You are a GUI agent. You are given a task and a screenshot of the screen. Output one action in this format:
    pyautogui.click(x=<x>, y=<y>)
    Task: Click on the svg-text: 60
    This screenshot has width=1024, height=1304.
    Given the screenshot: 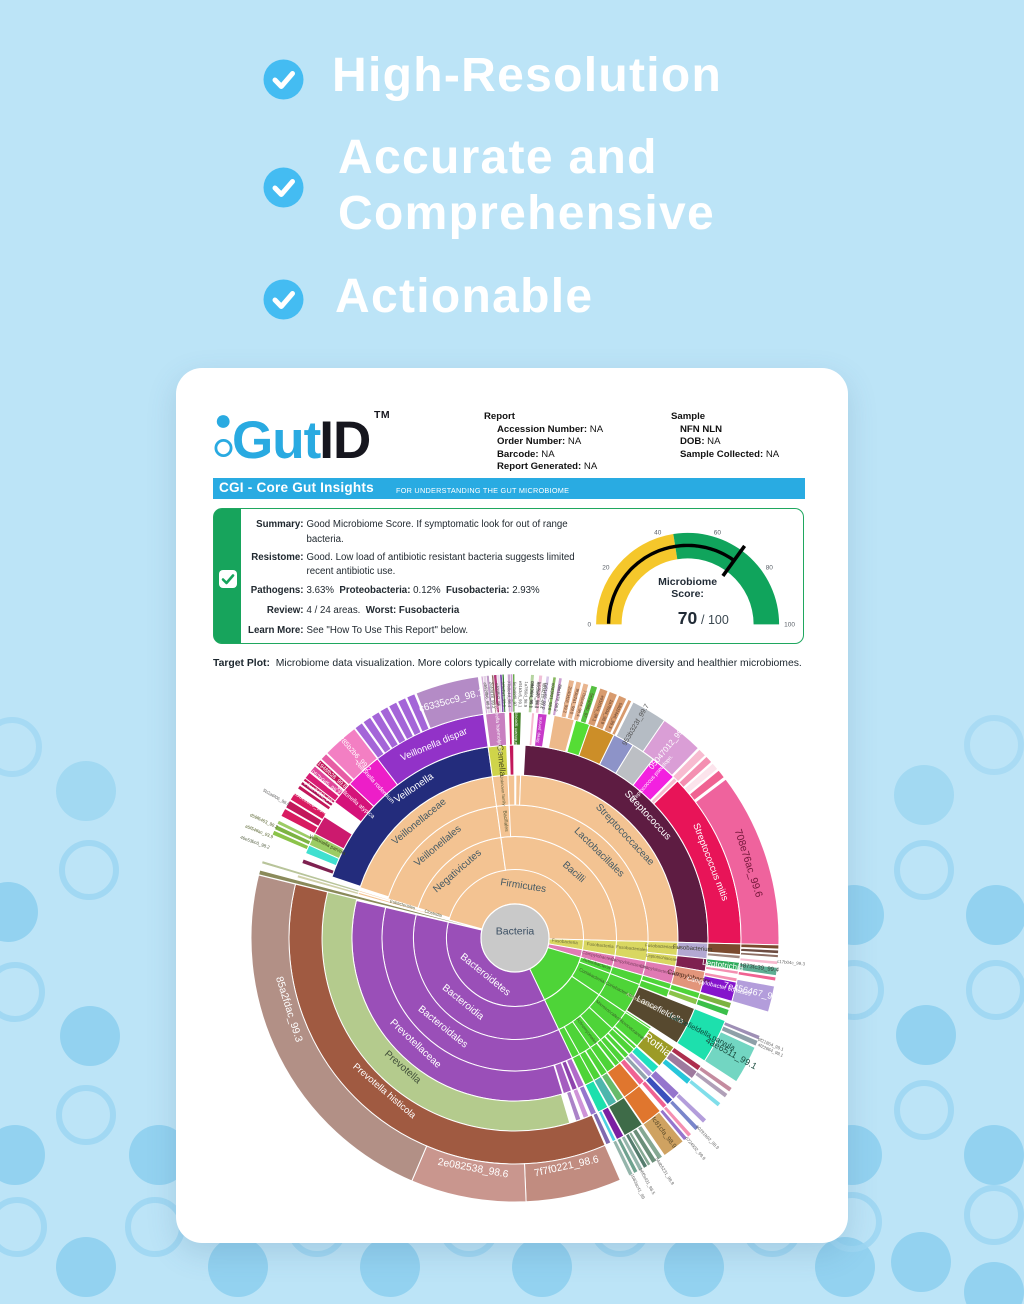 What is the action you would take?
    pyautogui.click(x=718, y=533)
    